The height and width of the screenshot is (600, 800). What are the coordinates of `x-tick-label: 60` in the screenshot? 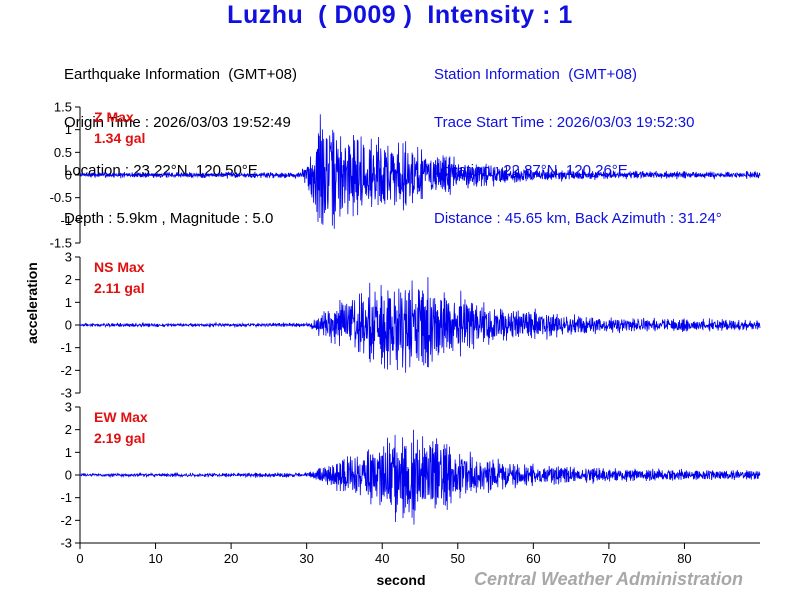 It's located at (533, 558).